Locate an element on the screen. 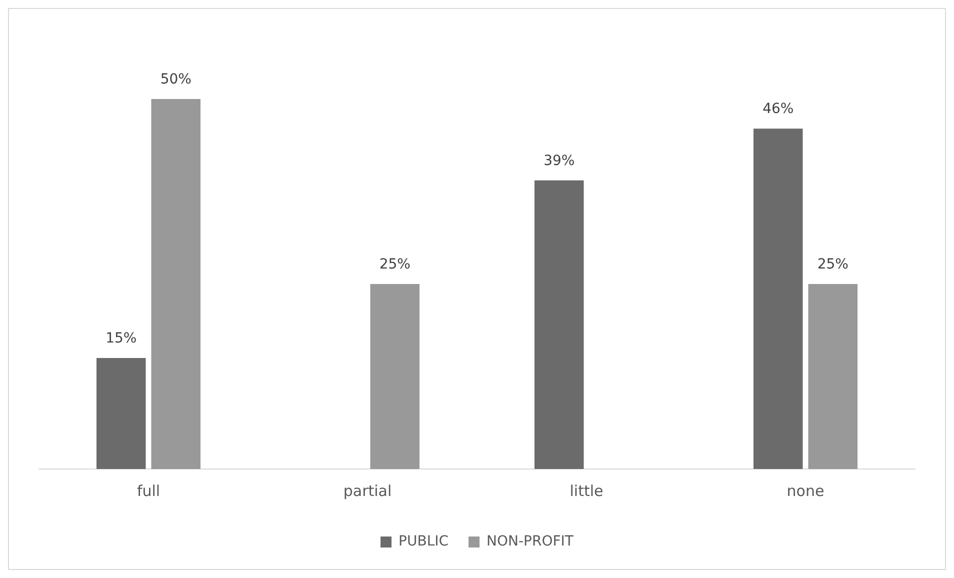 Image resolution: width=954 pixels, height=578 pixels. data-label: 46% is located at coordinates (778, 109).